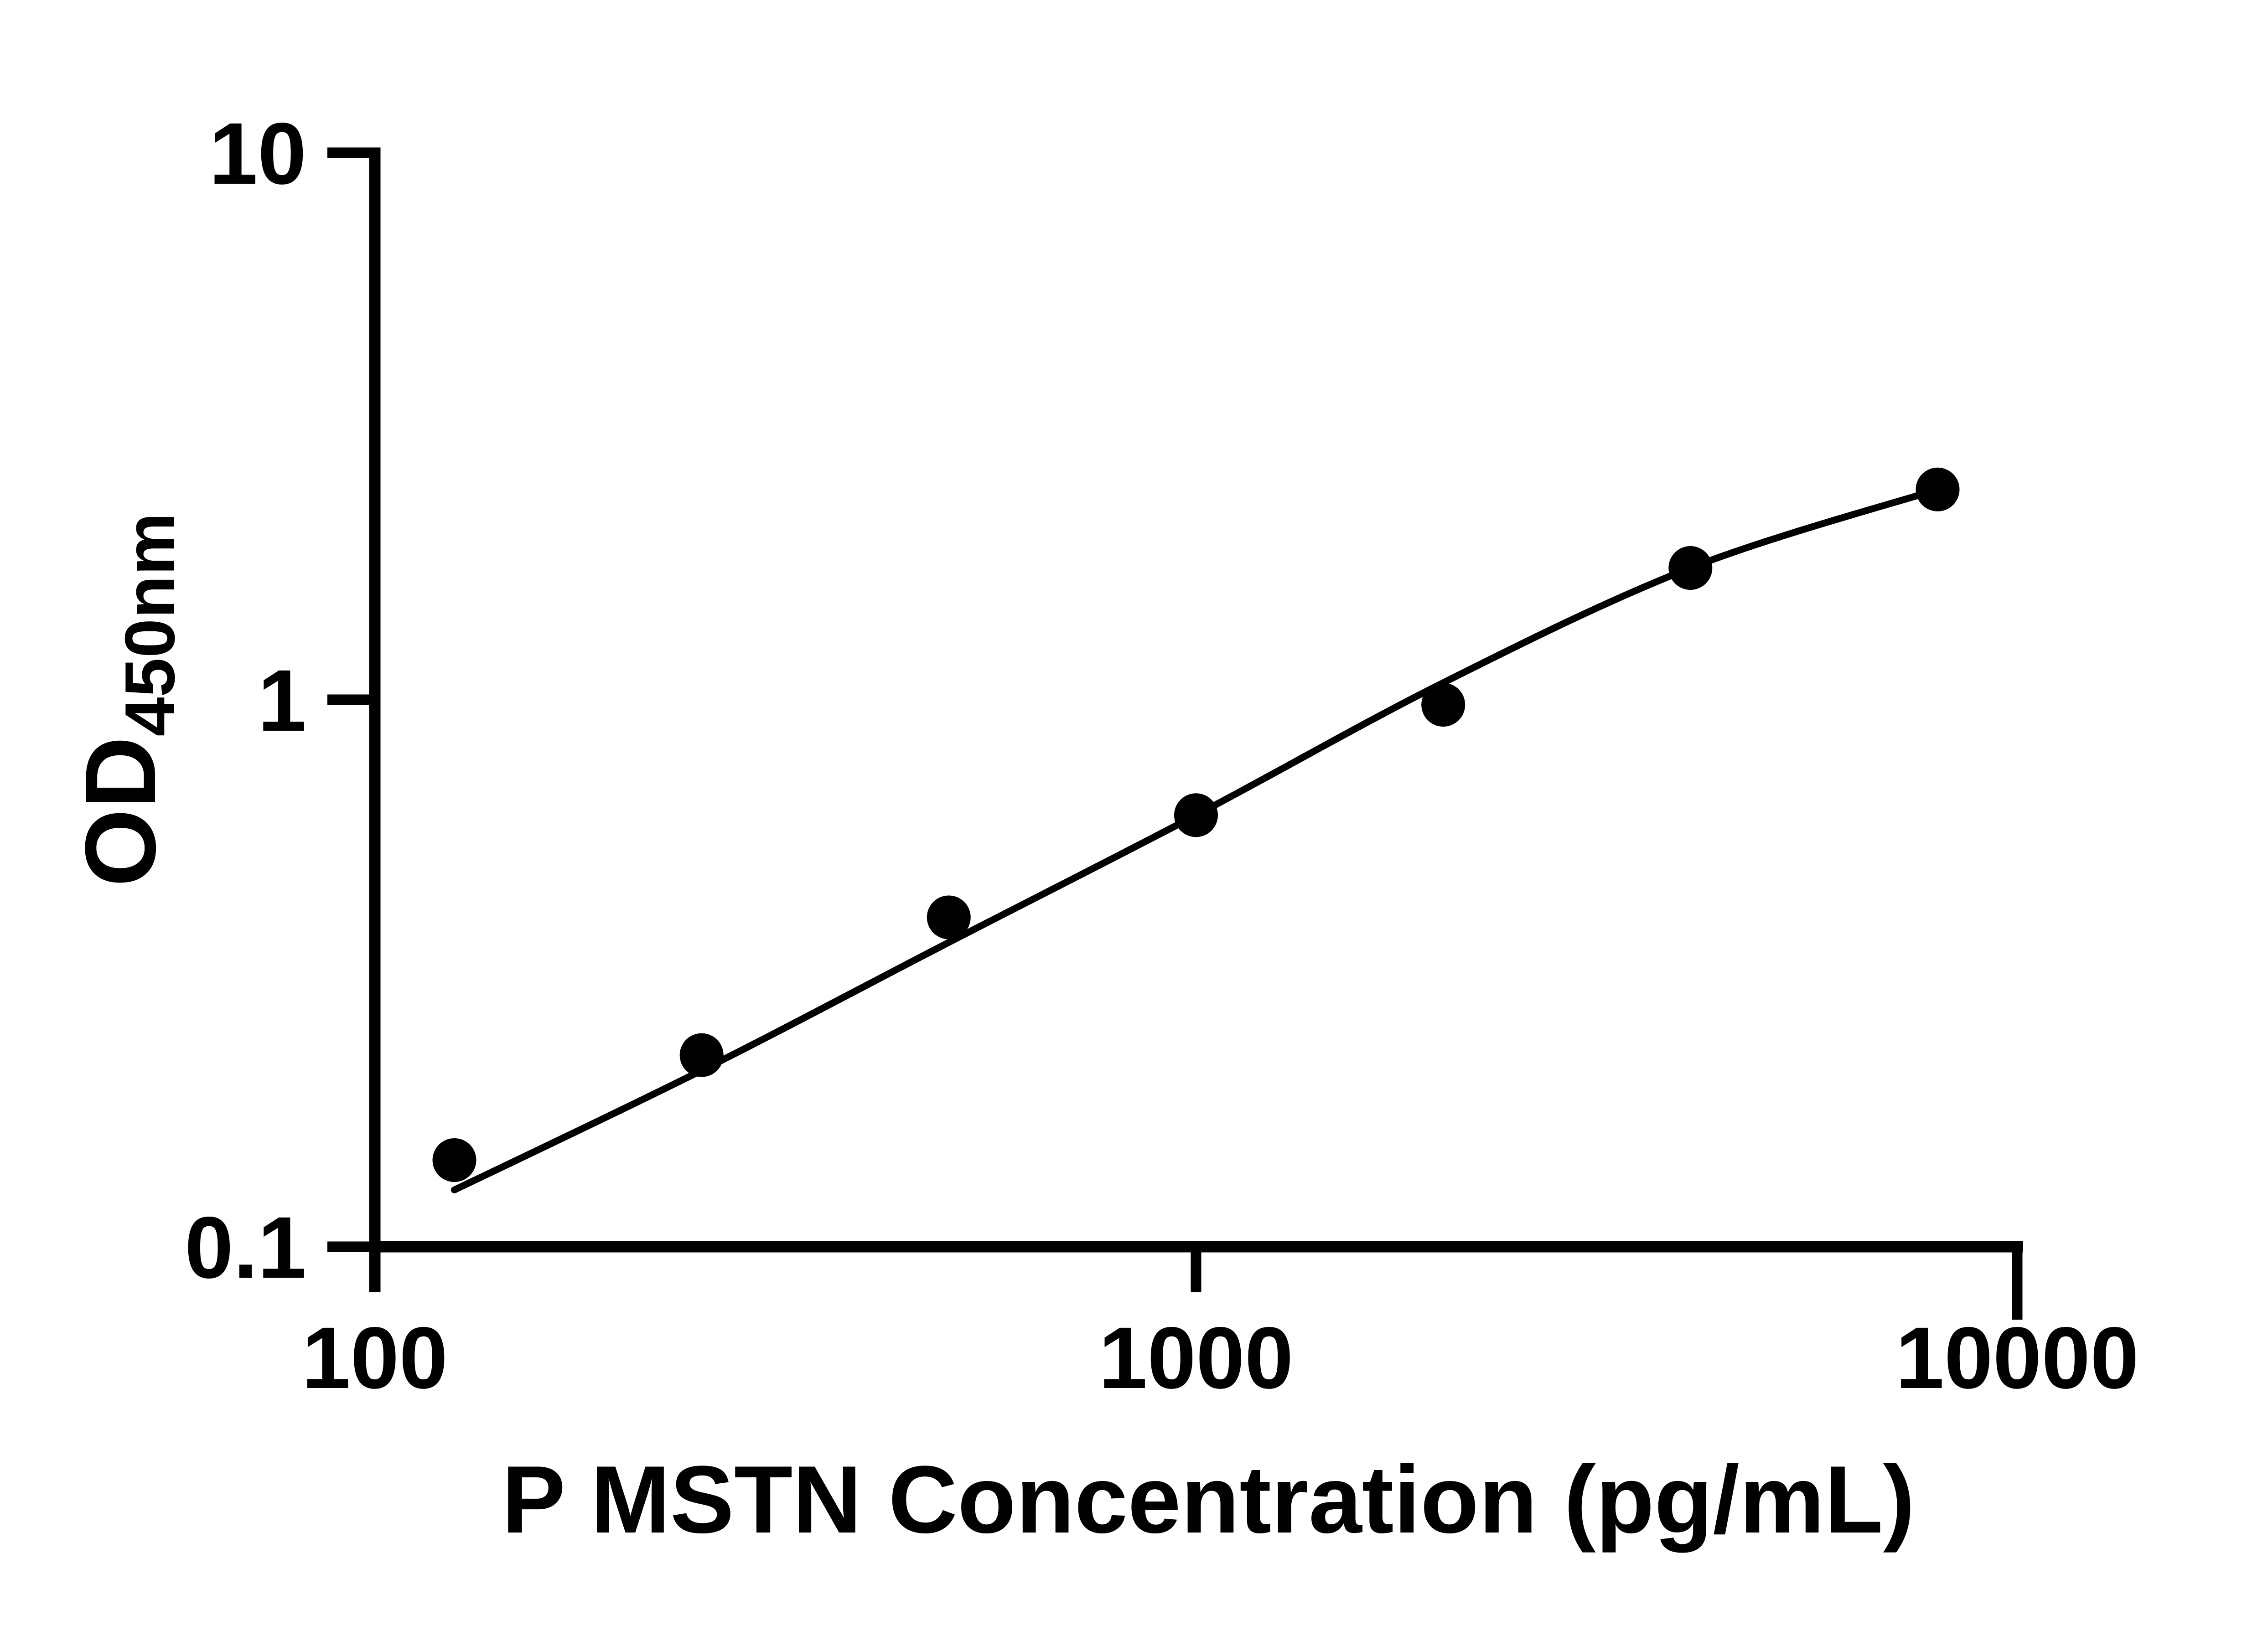 This screenshot has height=1641, width=2268. I want to click on y-axis-title-subscript: 450nm, so click(149, 624).